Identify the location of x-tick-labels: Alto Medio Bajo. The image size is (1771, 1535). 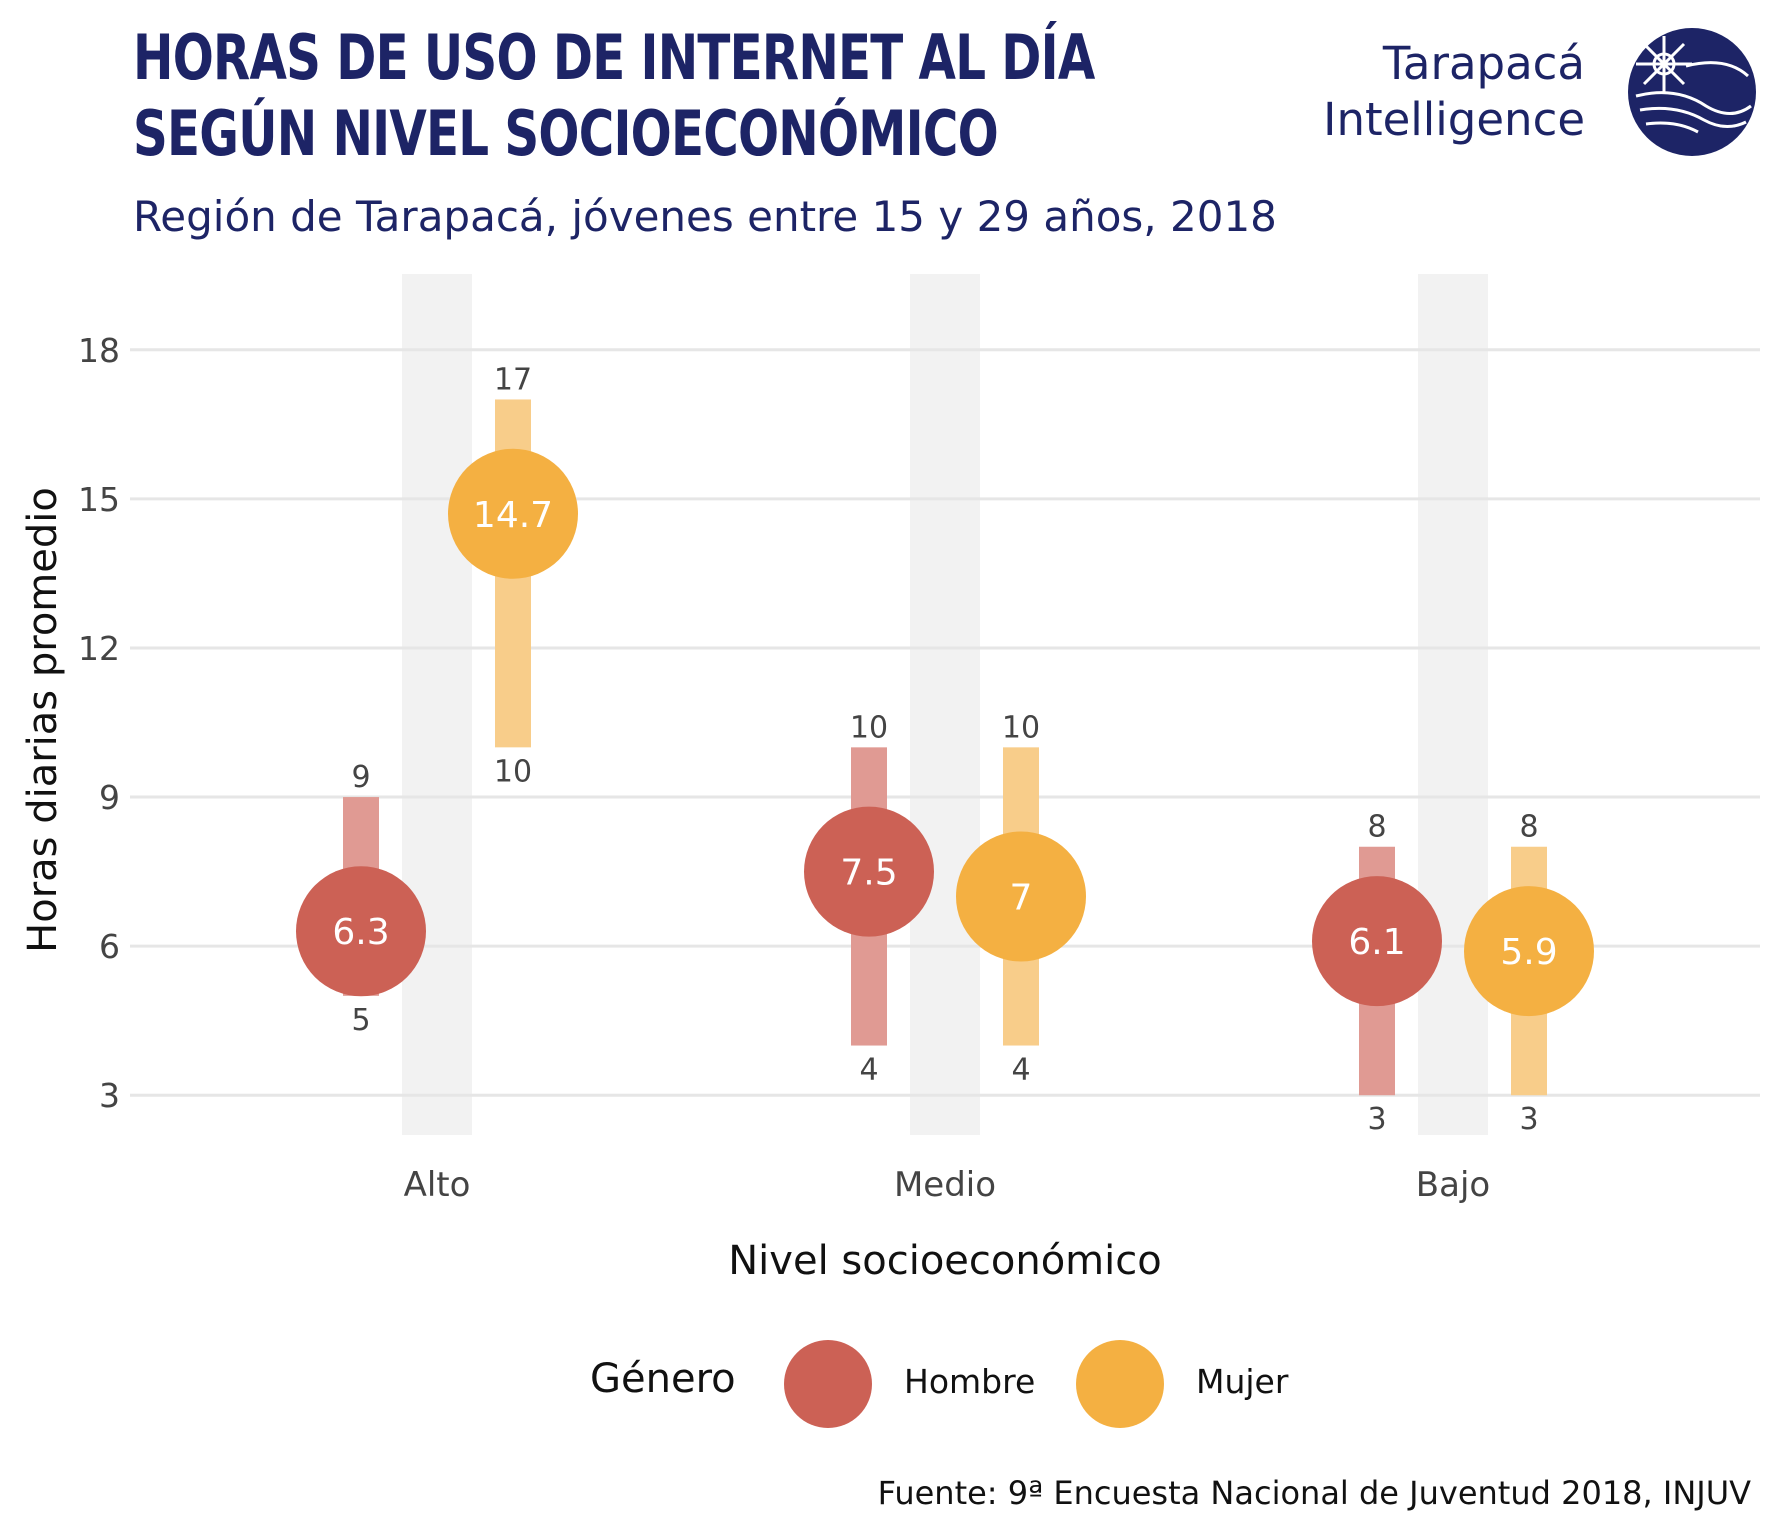
(947, 1185).